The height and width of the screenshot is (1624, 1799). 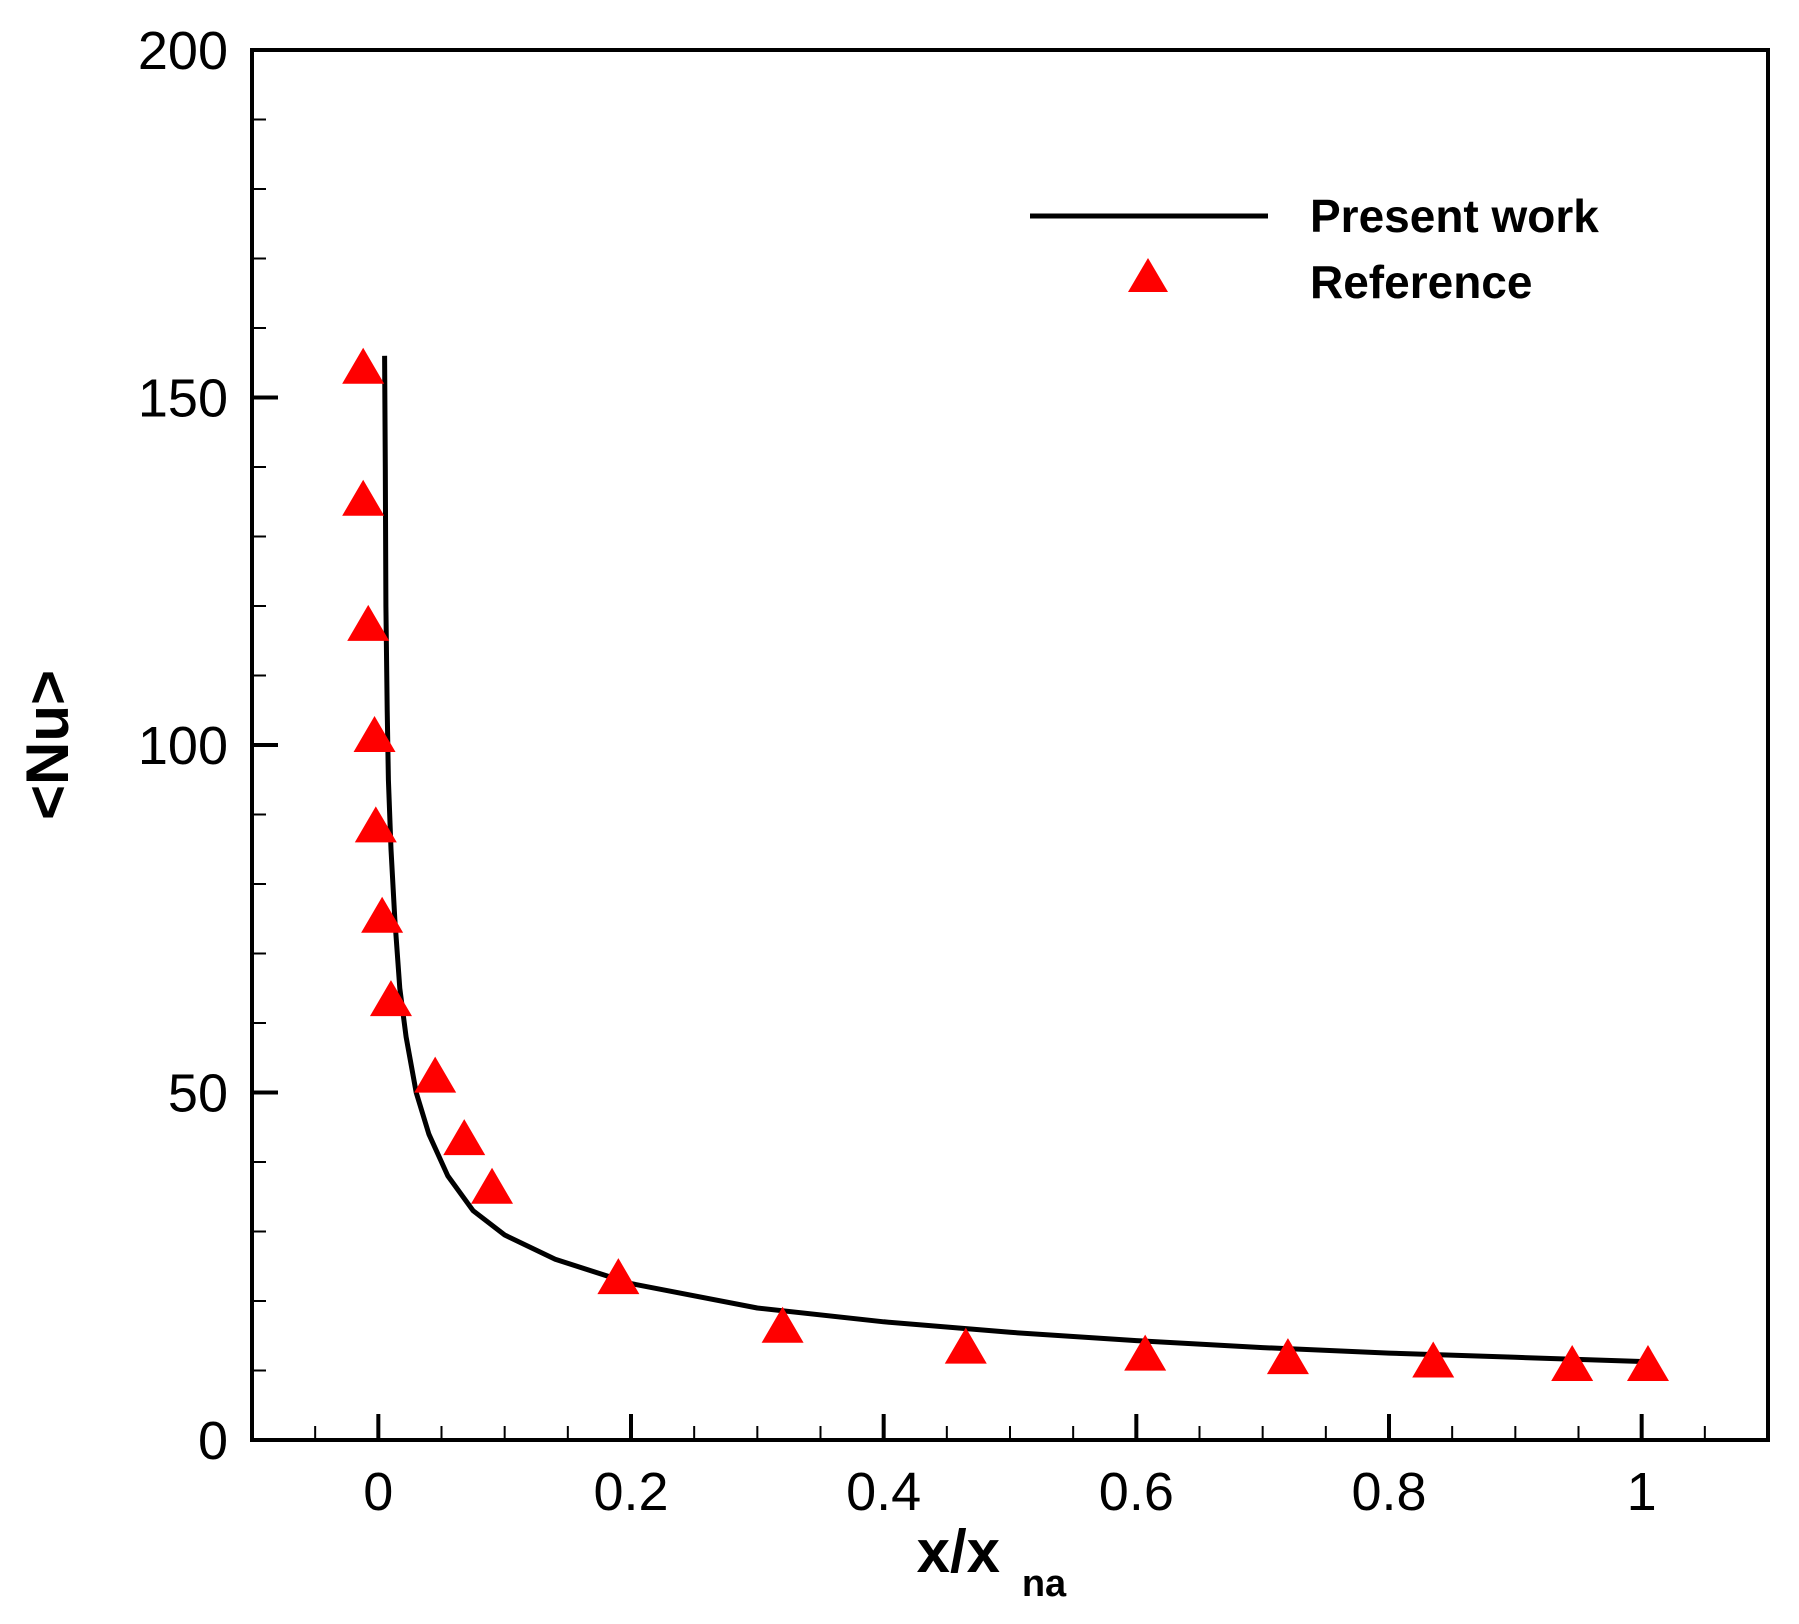 What do you see at coordinates (1148, 275) in the screenshot?
I see `legend-marker-reference` at bounding box center [1148, 275].